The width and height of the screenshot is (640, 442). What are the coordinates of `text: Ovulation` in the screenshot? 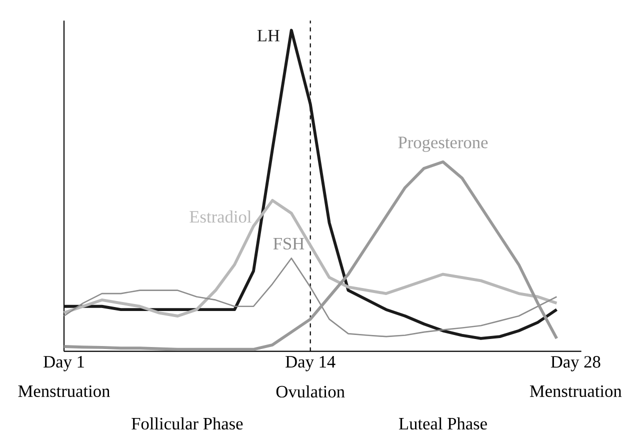 It's located at (310, 391).